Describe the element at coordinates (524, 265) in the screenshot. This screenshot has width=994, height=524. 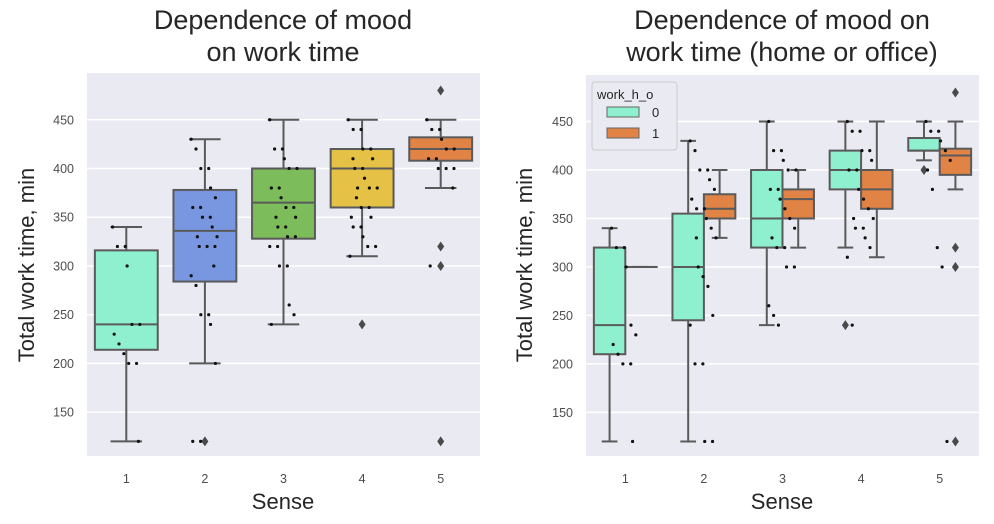
I see `y-axis-label: Total work time, min` at that location.